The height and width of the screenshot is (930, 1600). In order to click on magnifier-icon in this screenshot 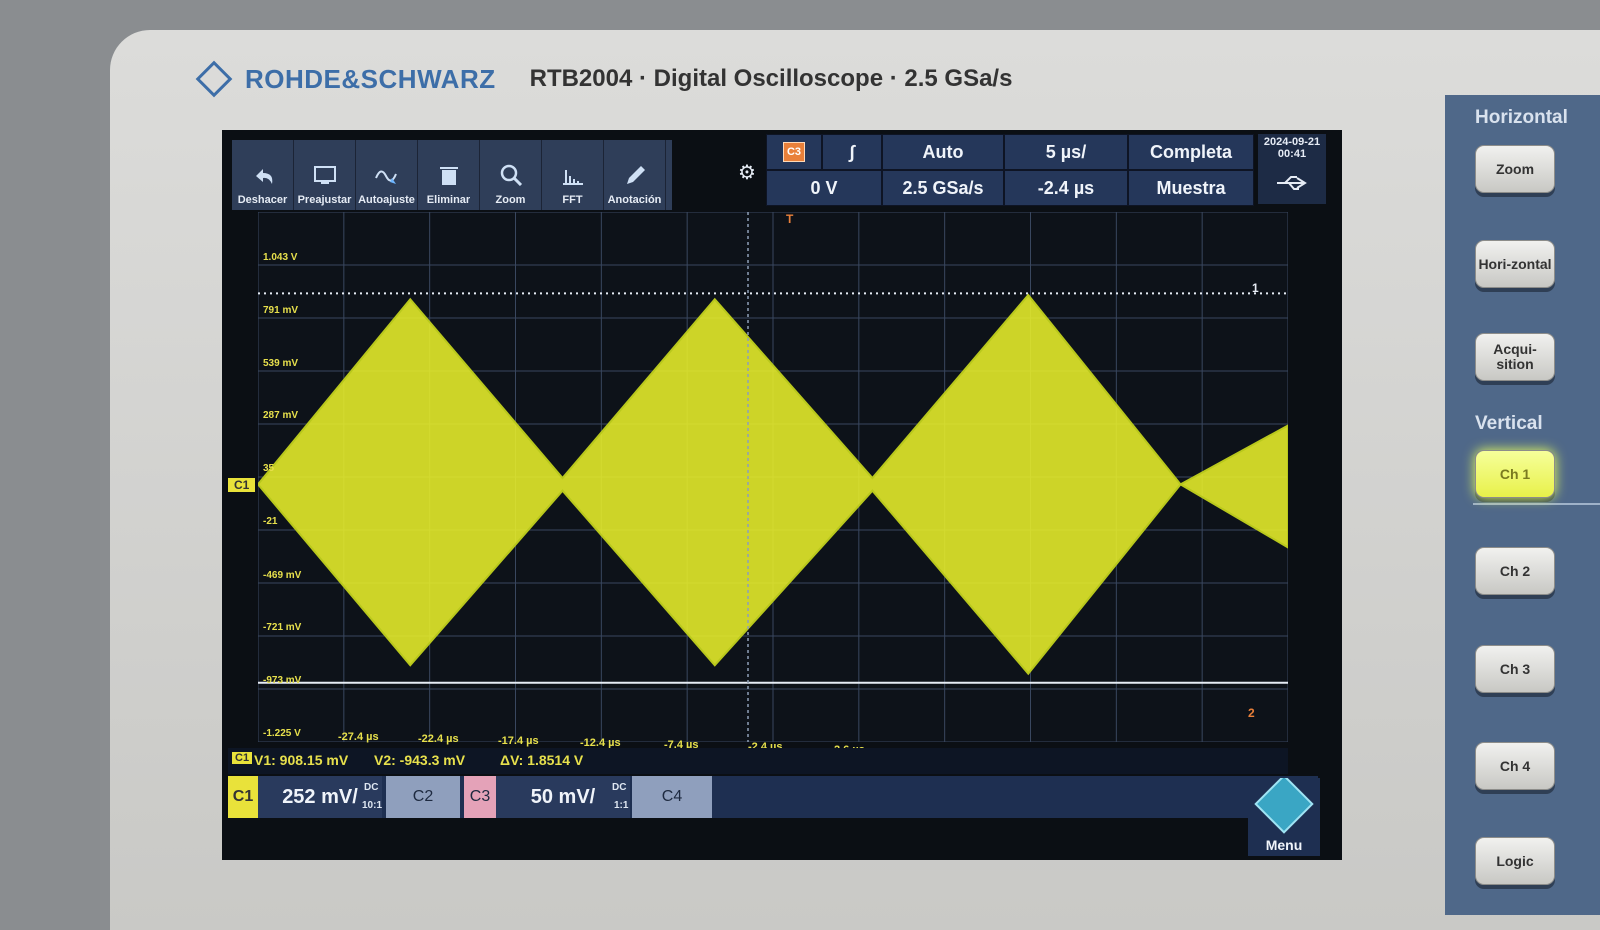, I will do `click(511, 175)`.